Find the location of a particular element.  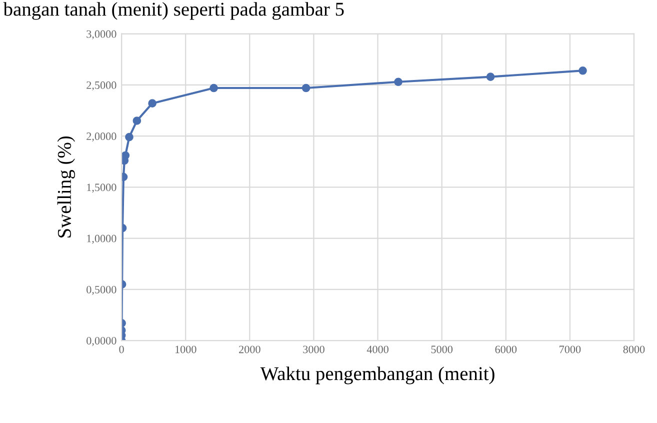

x-tick-label: 7000 is located at coordinates (570, 350).